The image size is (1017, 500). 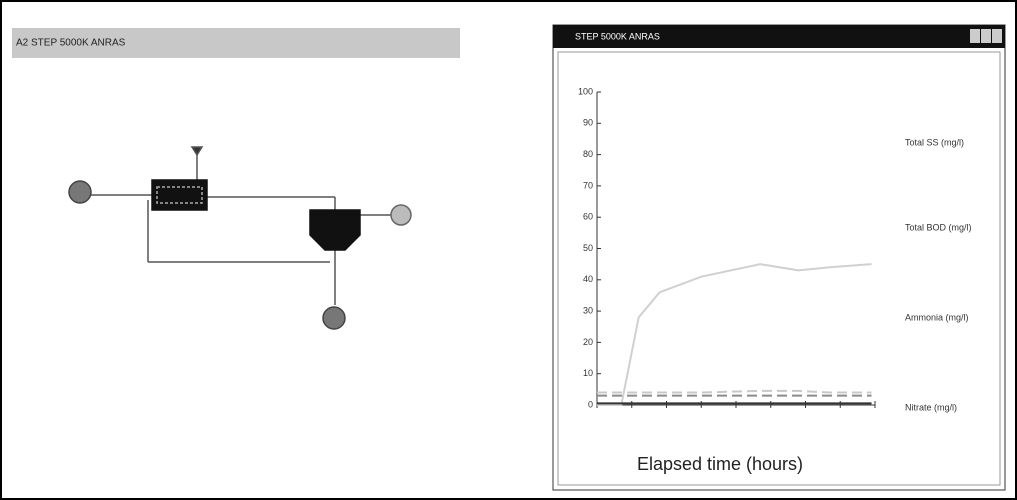 I want to click on y-tick-label: 0, so click(x=590, y=404).